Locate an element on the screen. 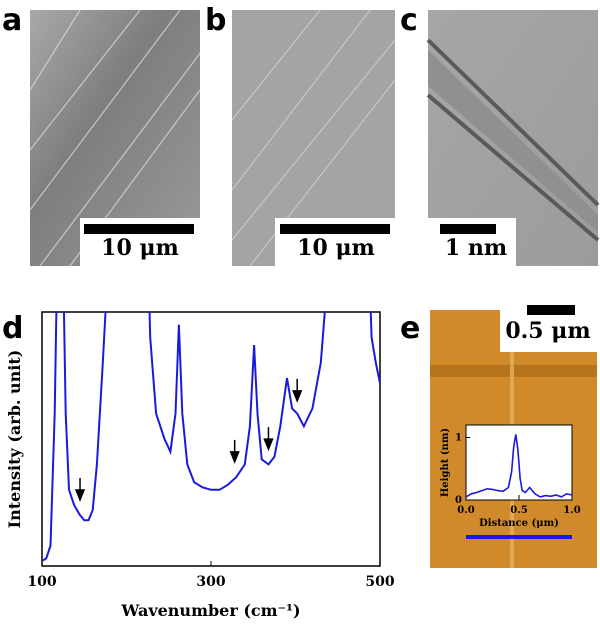 The image size is (600, 627). scale-bar-label: 1 nm is located at coordinates (476, 248).